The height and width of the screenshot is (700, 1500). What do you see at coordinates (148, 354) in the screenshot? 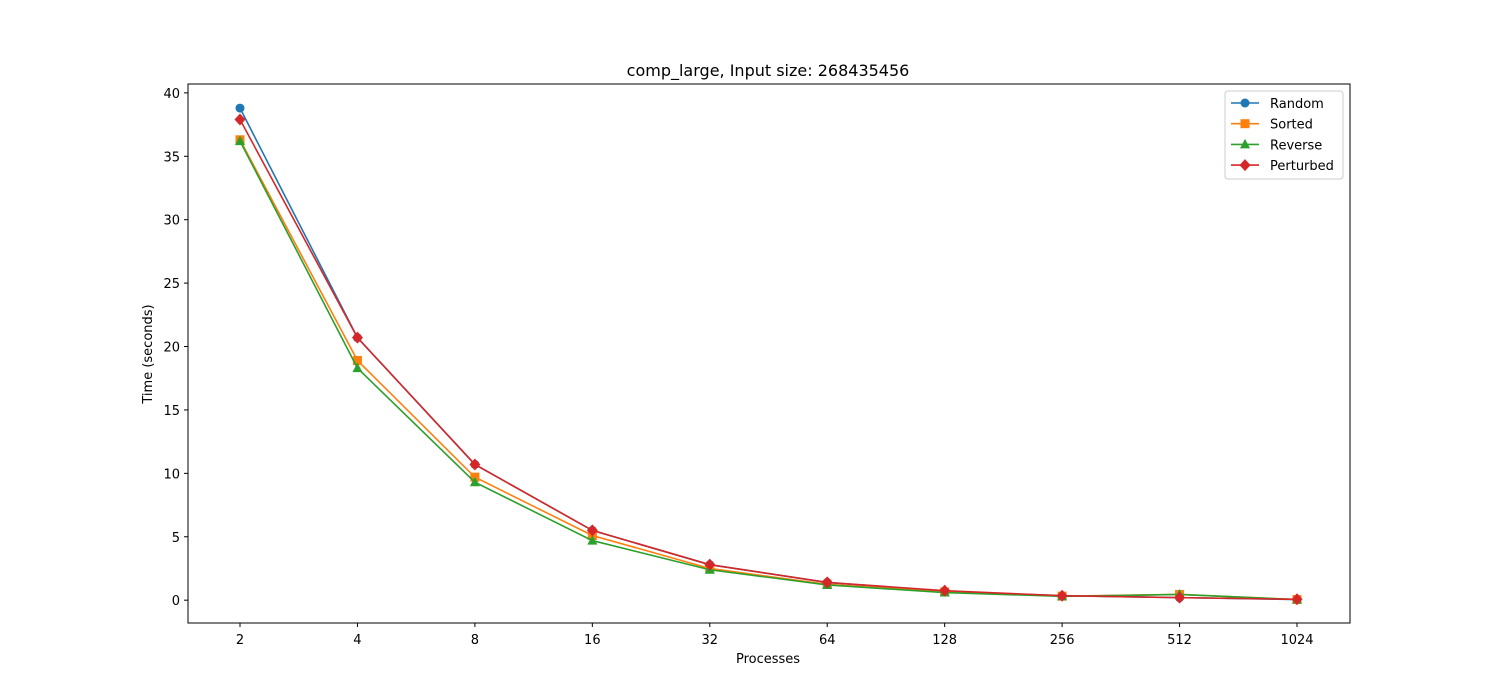
I see `y-axis-title: Time (seconds)` at bounding box center [148, 354].